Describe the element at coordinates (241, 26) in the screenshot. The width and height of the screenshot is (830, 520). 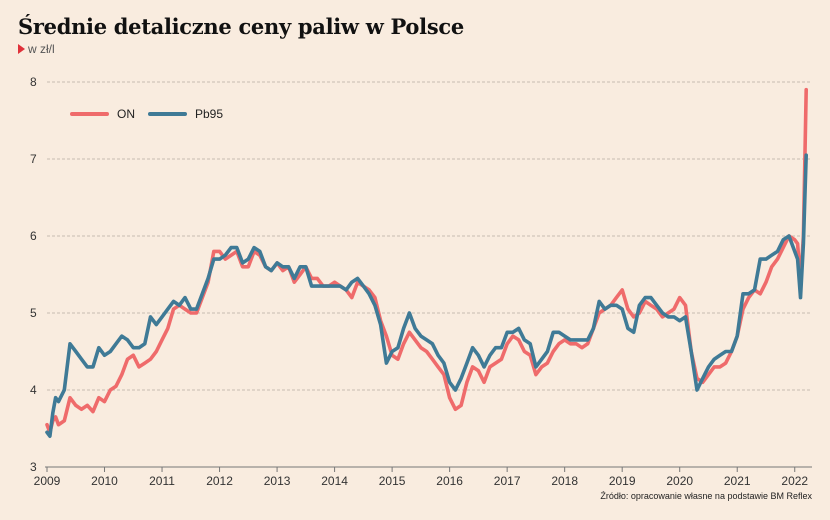
I see `chart-title: Średnie detaliczne ceny paliw w Polsce` at that location.